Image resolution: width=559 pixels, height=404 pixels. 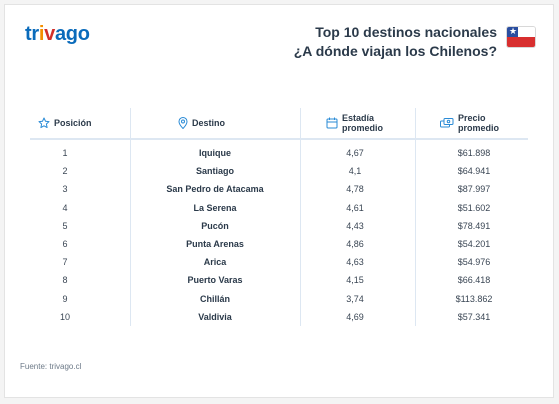 What do you see at coordinates (215, 280) in the screenshot?
I see `destination-cell: Puerto Varas` at bounding box center [215, 280].